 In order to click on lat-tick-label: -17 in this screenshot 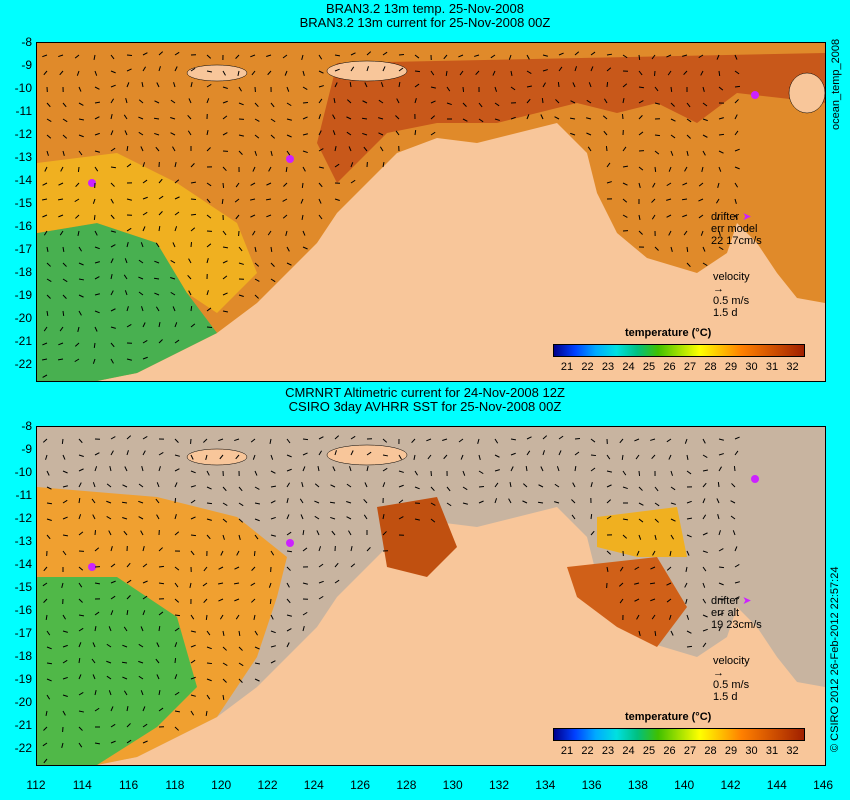, I will do `click(23, 633)`.